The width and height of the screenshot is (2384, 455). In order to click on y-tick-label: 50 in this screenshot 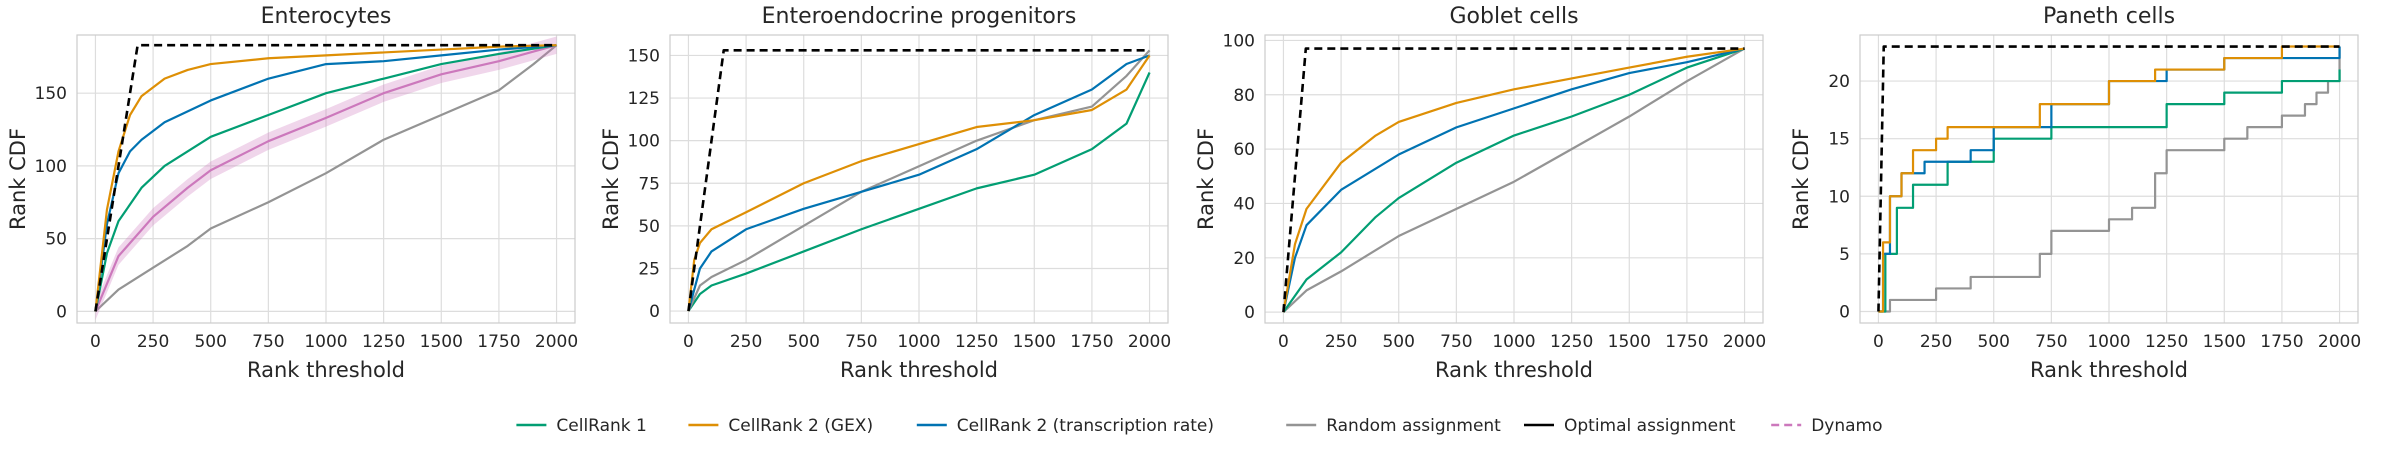, I will do `click(56, 240)`.